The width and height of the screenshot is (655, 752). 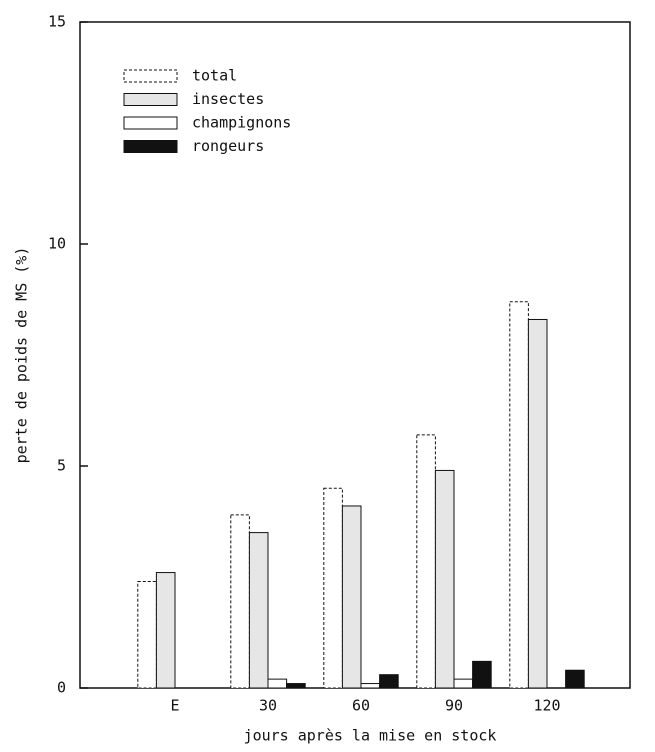 I want to click on y-tick-label: 10, so click(x=57, y=244).